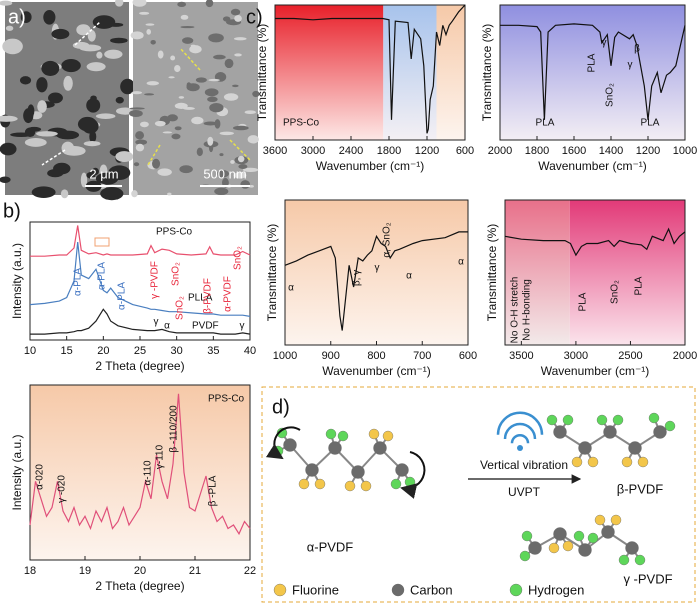  I want to click on annotation: SnO₂, so click(610, 95).